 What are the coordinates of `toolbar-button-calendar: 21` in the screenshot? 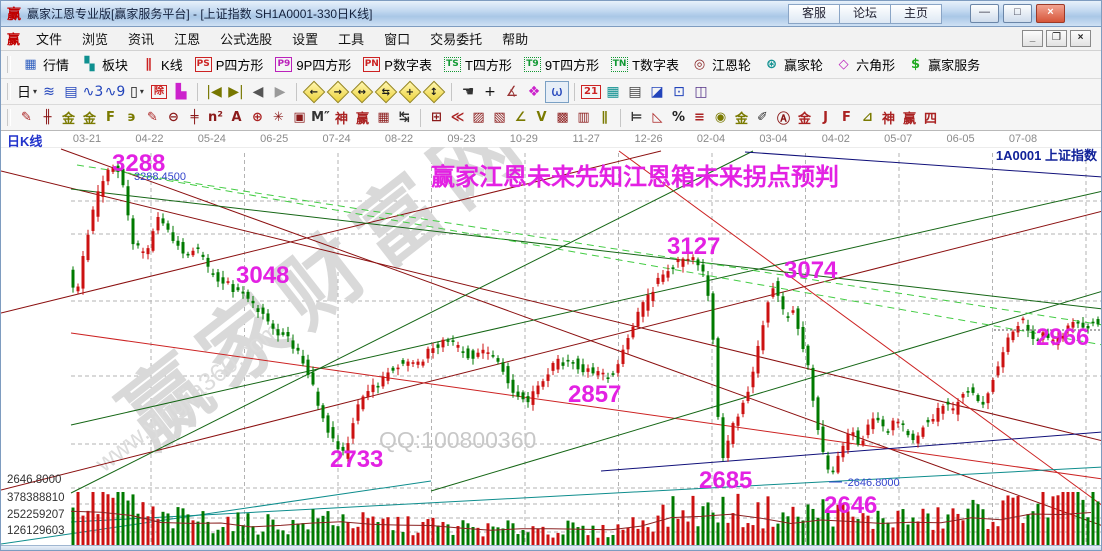 It's located at (591, 92).